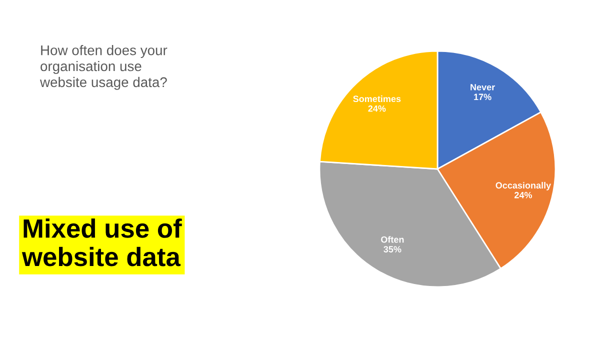  I want to click on slice-label: Sometimes, so click(377, 98).